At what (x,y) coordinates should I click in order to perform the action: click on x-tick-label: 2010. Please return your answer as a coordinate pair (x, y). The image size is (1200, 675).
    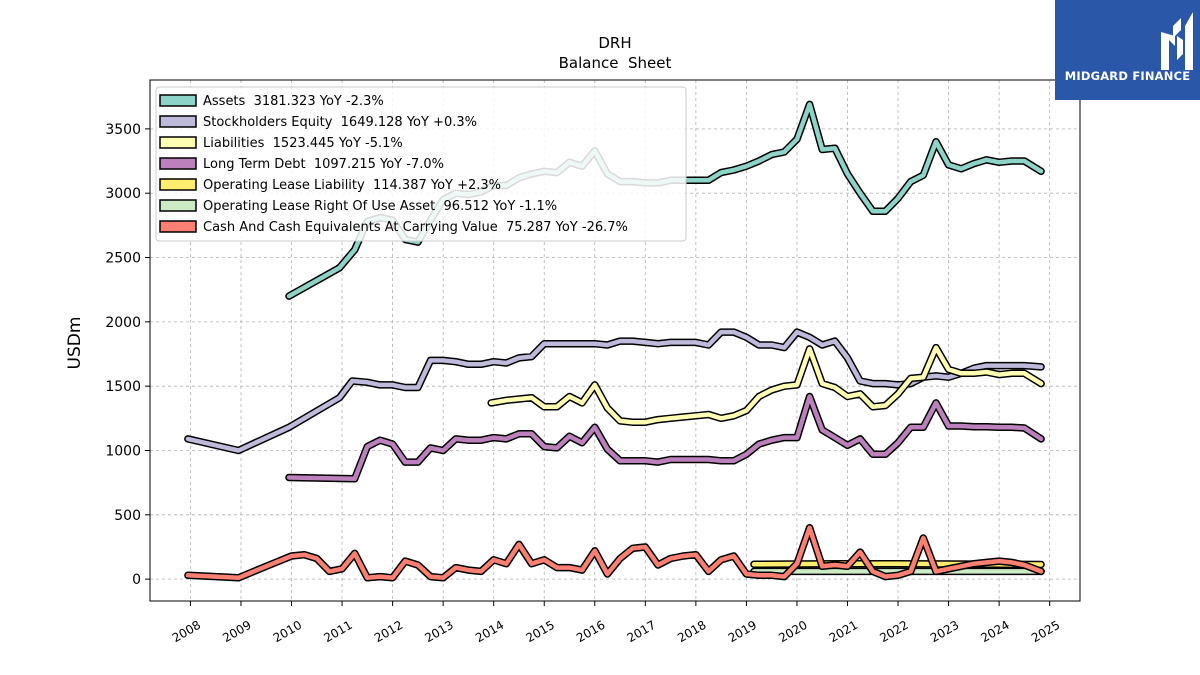
    Looking at the image, I should click on (287, 631).